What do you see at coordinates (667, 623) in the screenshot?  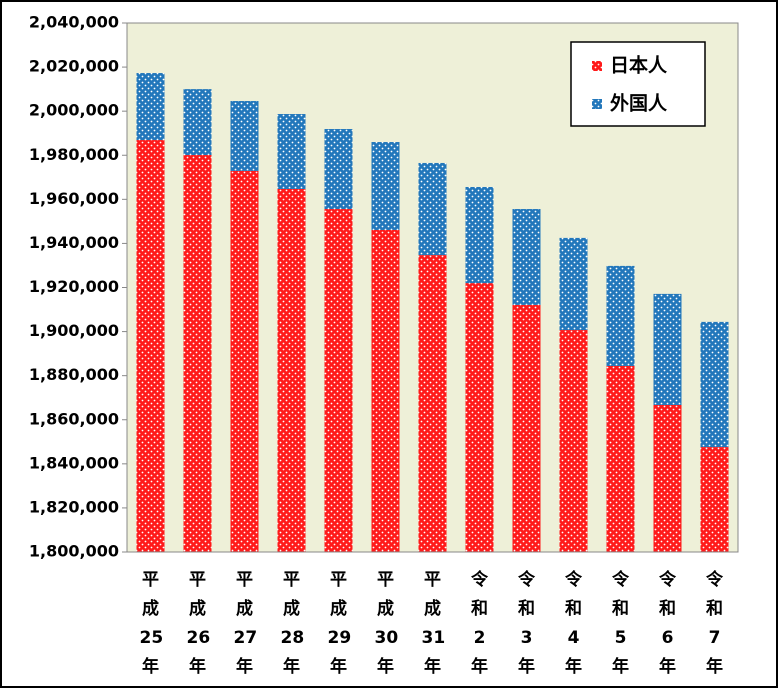 I see `x-tick-label: 令和6年` at bounding box center [667, 623].